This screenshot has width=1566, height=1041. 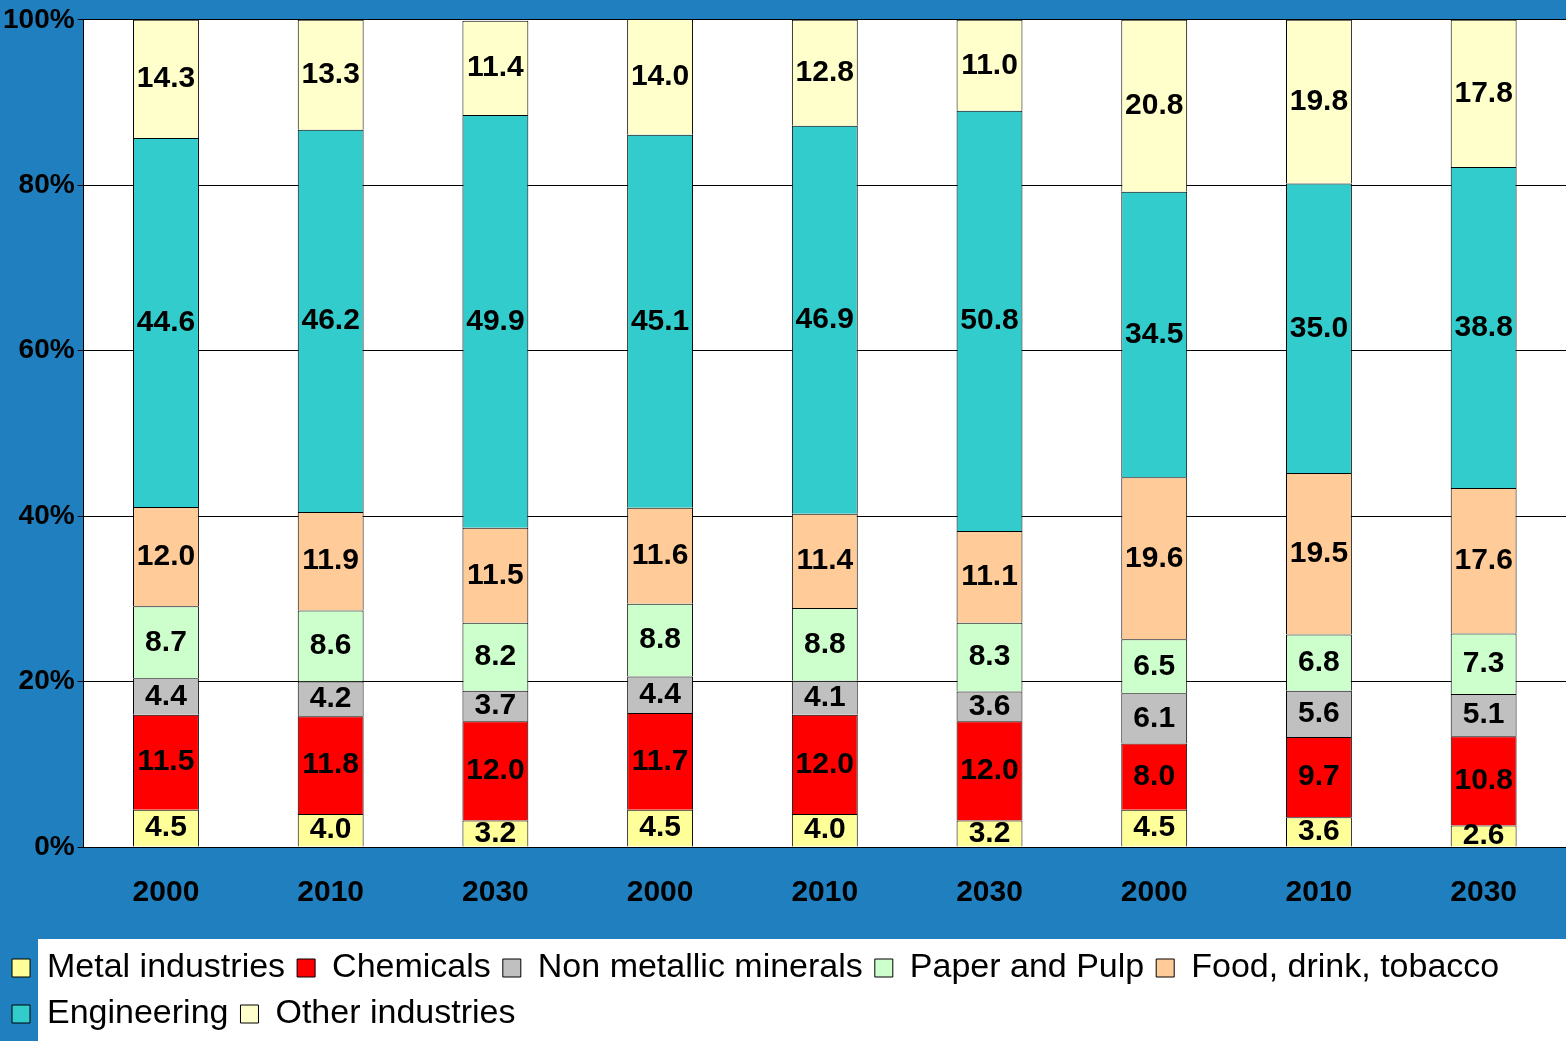 I want to click on data-label: 14.0, so click(x=660, y=75).